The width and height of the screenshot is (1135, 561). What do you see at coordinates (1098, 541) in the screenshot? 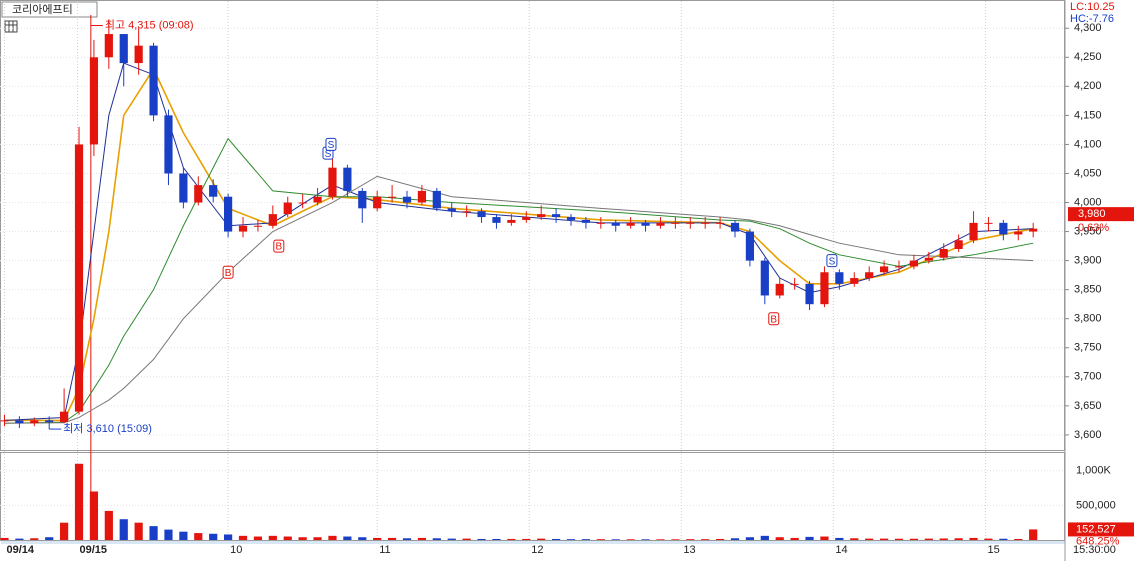
I see `volume-change: 648.25%` at bounding box center [1098, 541].